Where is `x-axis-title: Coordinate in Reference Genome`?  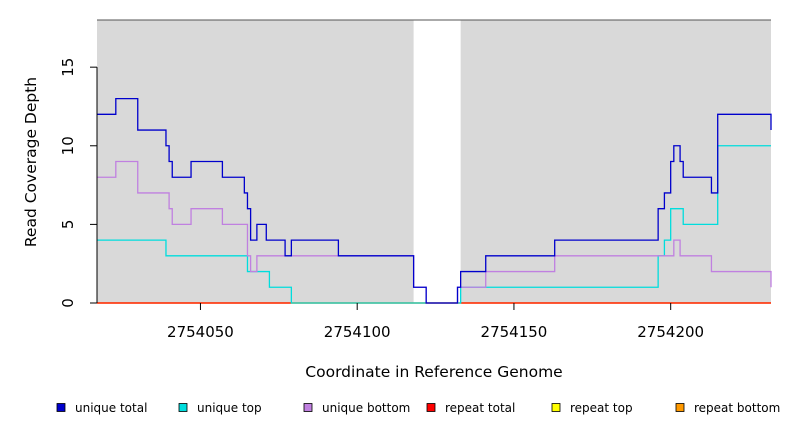 x-axis-title: Coordinate in Reference Genome is located at coordinates (433, 372).